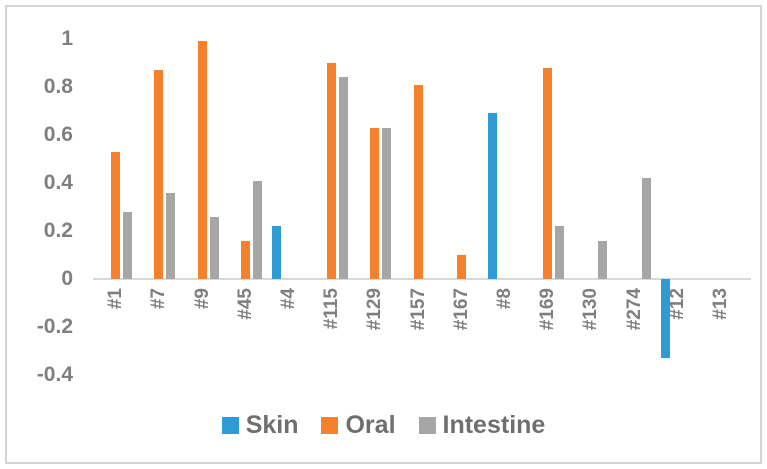 This screenshot has height=469, width=767. What do you see at coordinates (58, 230) in the screenshot?
I see `y-axis-tick-label: 0.2` at bounding box center [58, 230].